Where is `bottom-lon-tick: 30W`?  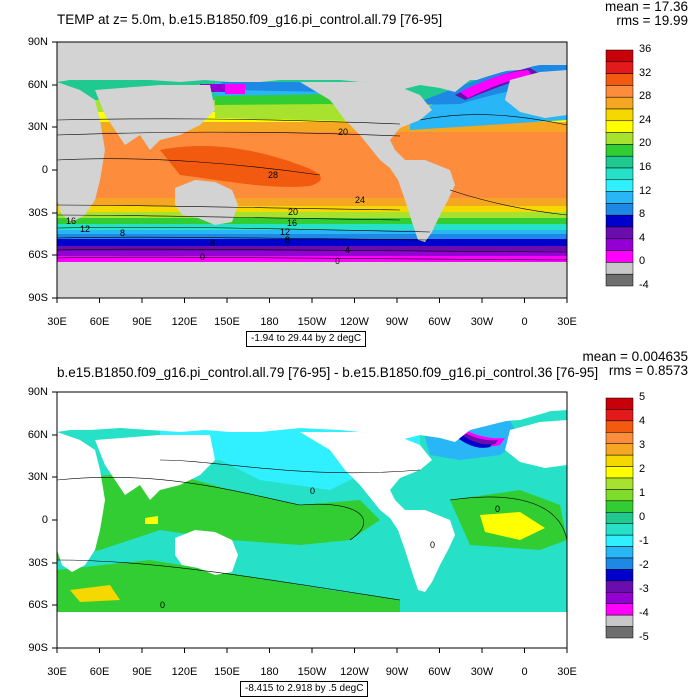
bottom-lon-tick: 30W is located at coordinates (482, 672).